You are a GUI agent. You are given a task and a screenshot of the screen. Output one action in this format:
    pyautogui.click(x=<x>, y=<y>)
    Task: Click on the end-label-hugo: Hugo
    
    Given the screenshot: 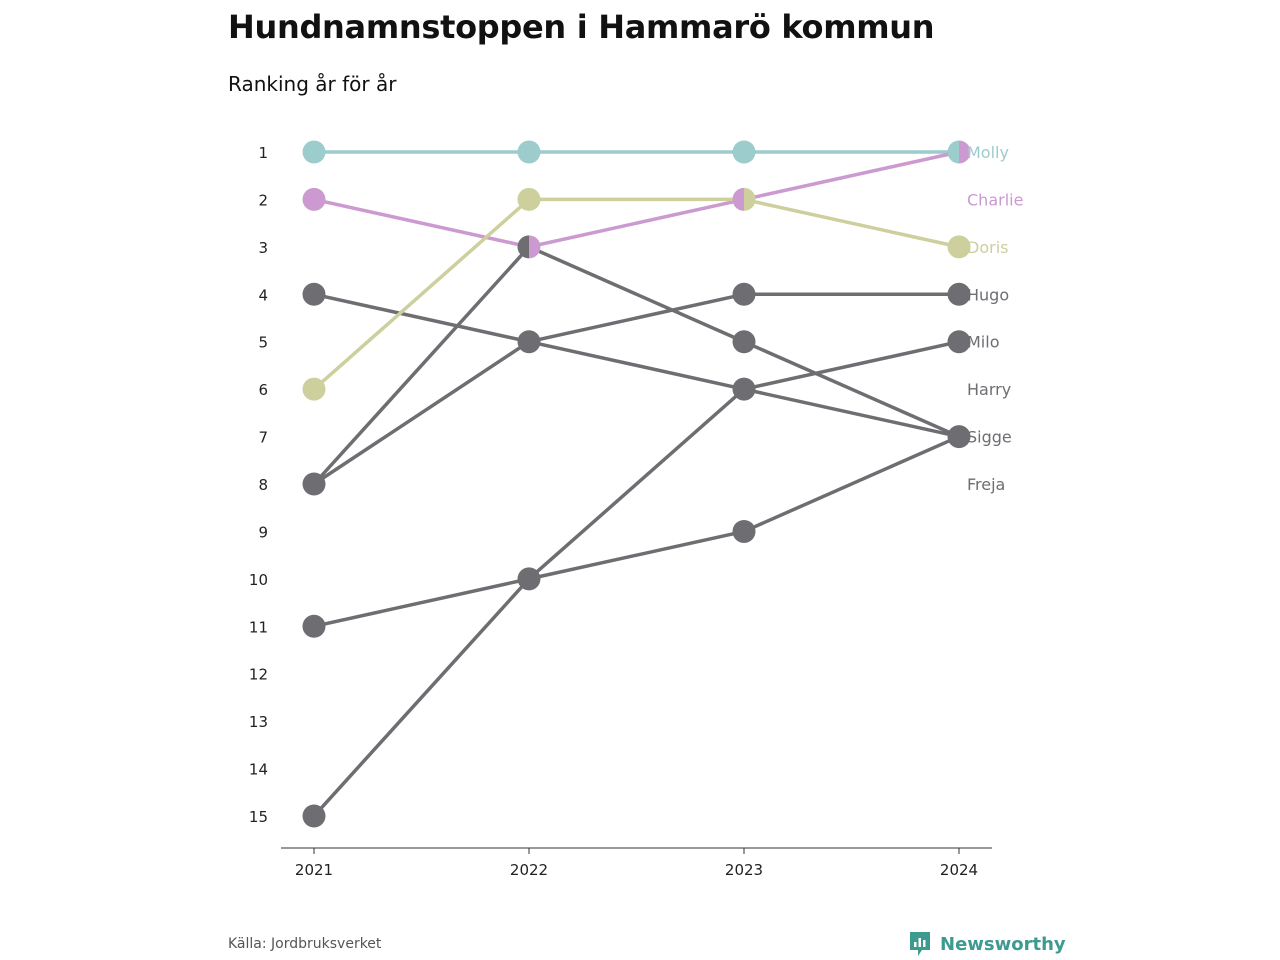 What is the action you would take?
    pyautogui.click(x=988, y=294)
    